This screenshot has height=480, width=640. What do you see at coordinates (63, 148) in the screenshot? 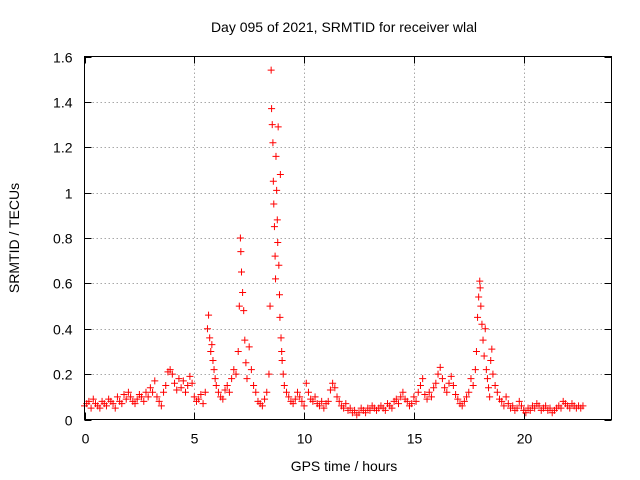
I see `y-tick-label: 1.2` at bounding box center [63, 148].